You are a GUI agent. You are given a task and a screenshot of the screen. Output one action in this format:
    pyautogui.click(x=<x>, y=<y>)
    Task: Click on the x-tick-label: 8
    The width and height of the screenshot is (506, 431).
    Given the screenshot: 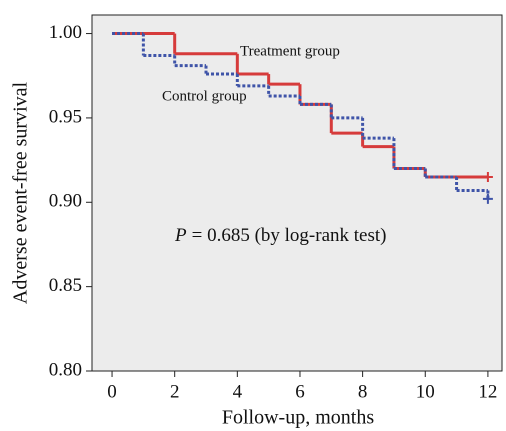 What is the action you would take?
    pyautogui.click(x=363, y=391)
    